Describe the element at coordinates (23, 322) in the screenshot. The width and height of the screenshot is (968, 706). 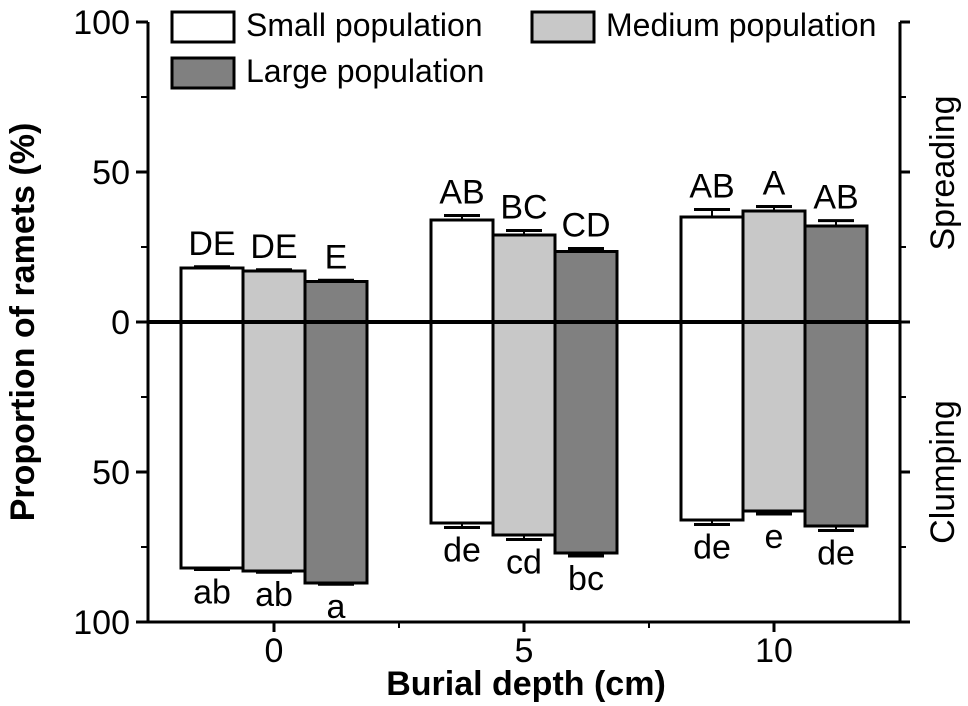
I see `y-axis-title: Proportion of ramets (%)` at that location.